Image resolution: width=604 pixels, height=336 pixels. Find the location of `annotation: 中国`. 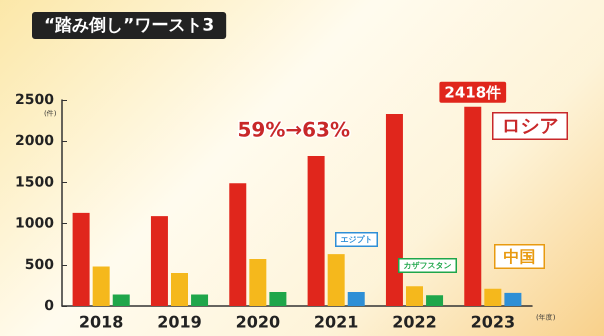

annotation: 中国 is located at coordinates (520, 256).